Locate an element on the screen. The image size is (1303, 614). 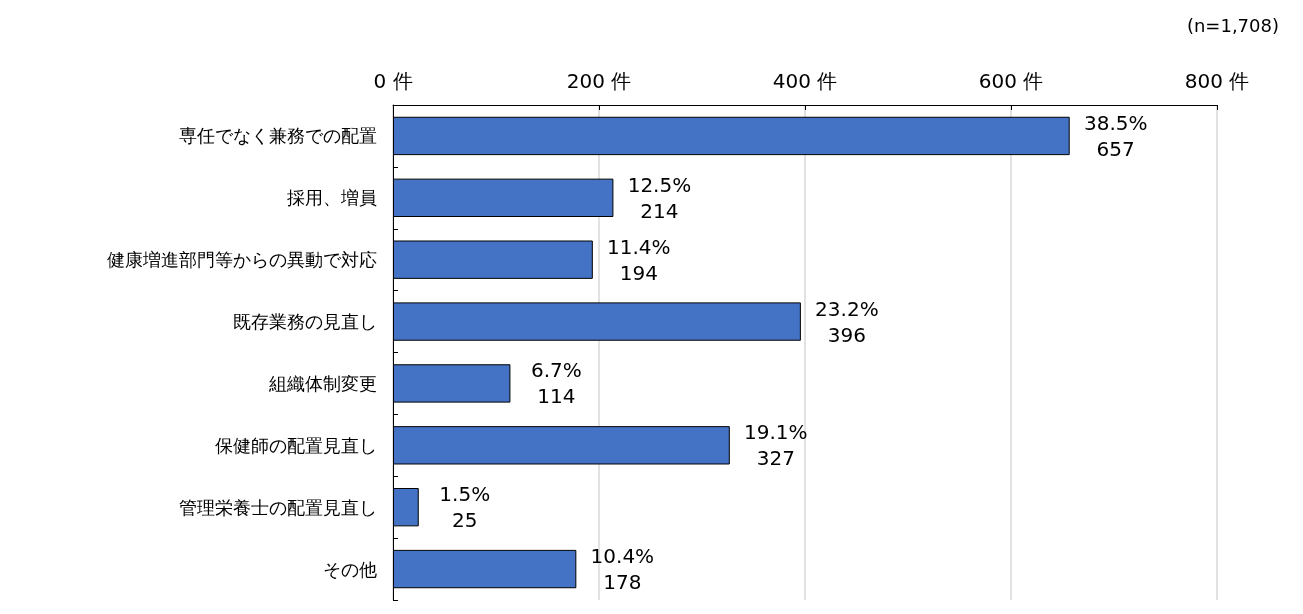
x-tick-label: 600 件 is located at coordinates (1011, 81).